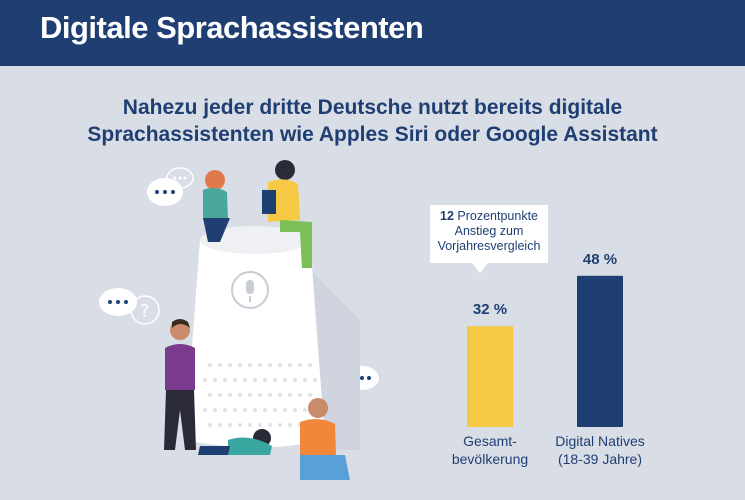 The height and width of the screenshot is (500, 745). I want to click on header-bar: Digitale Sprachassistenten, so click(372, 33).